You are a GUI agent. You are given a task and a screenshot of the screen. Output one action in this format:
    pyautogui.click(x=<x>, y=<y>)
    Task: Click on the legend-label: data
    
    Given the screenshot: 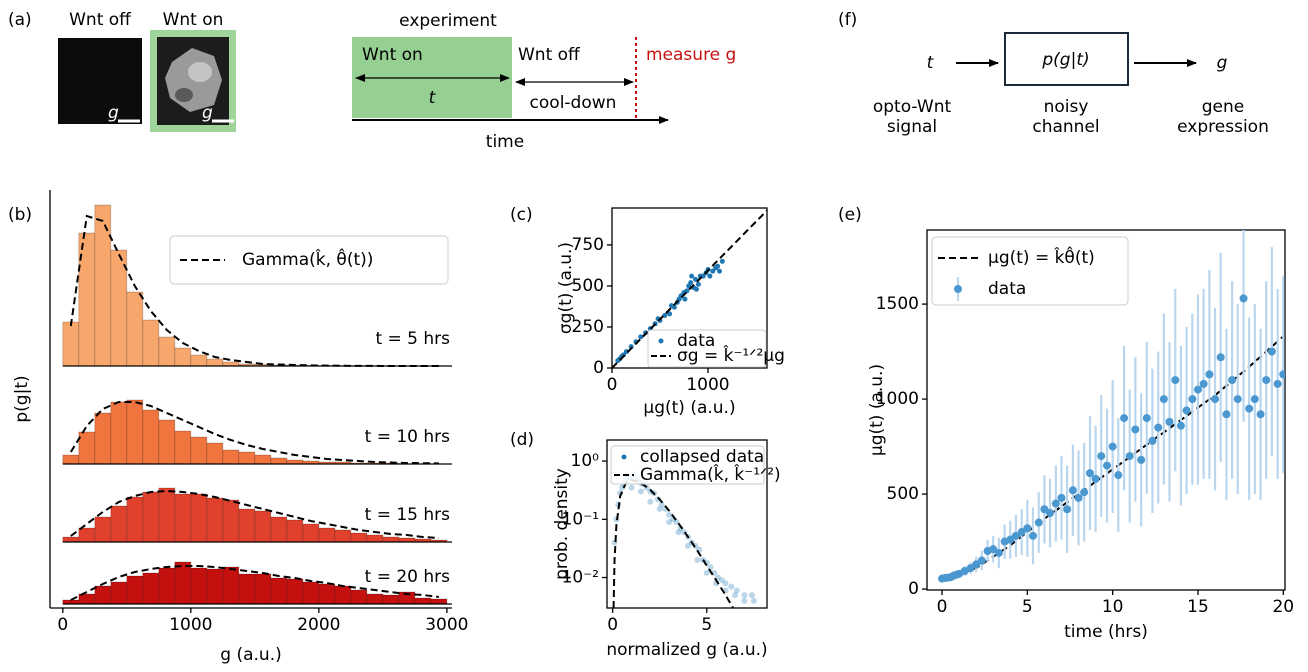 What is the action you would take?
    pyautogui.click(x=696, y=341)
    